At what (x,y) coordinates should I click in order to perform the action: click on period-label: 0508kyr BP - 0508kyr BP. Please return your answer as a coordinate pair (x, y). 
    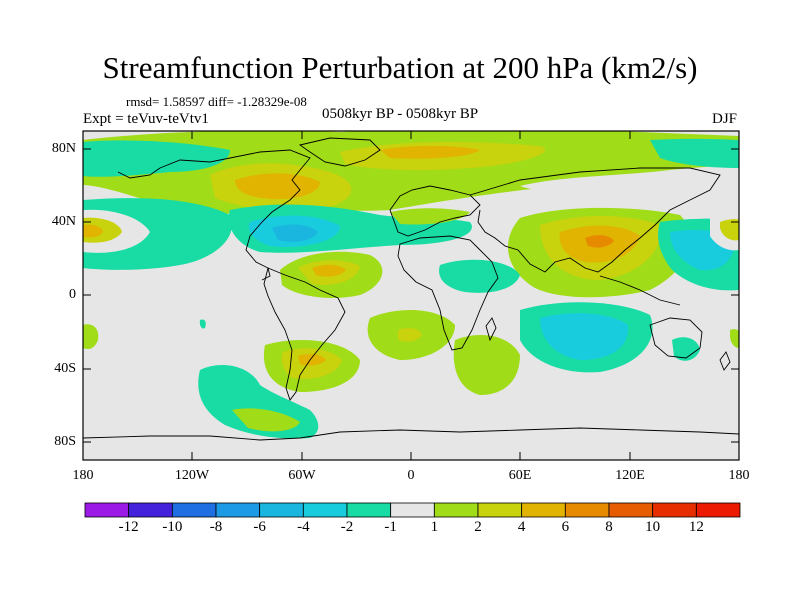
    Looking at the image, I should click on (400, 114).